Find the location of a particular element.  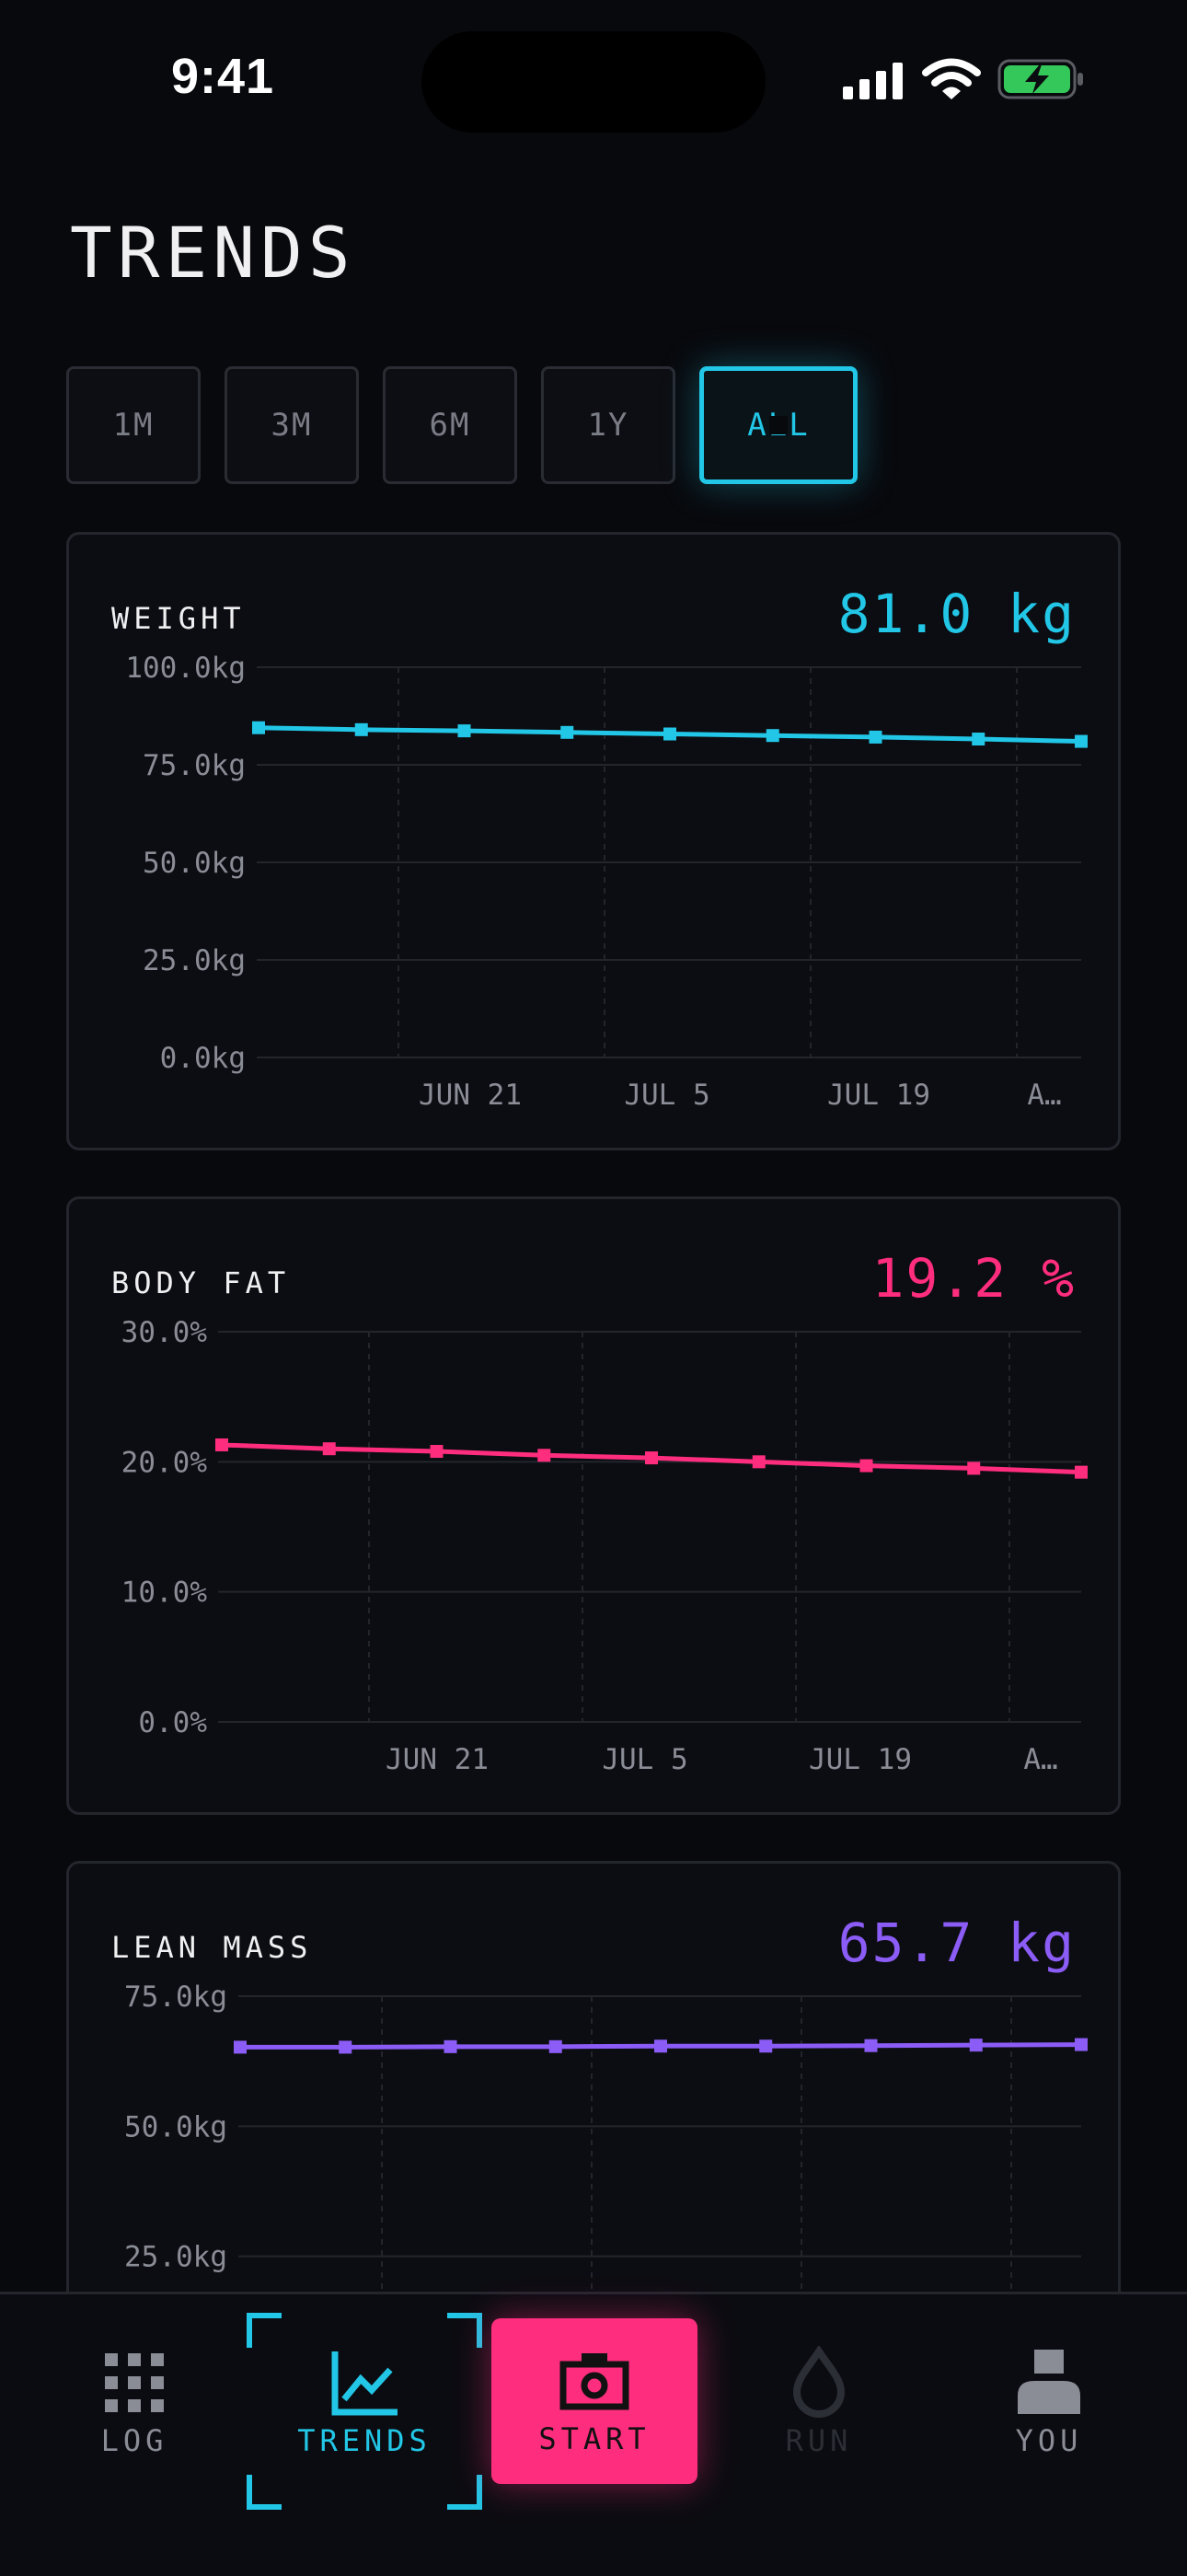

y-tick-label: 0.0% is located at coordinates (172, 1723).